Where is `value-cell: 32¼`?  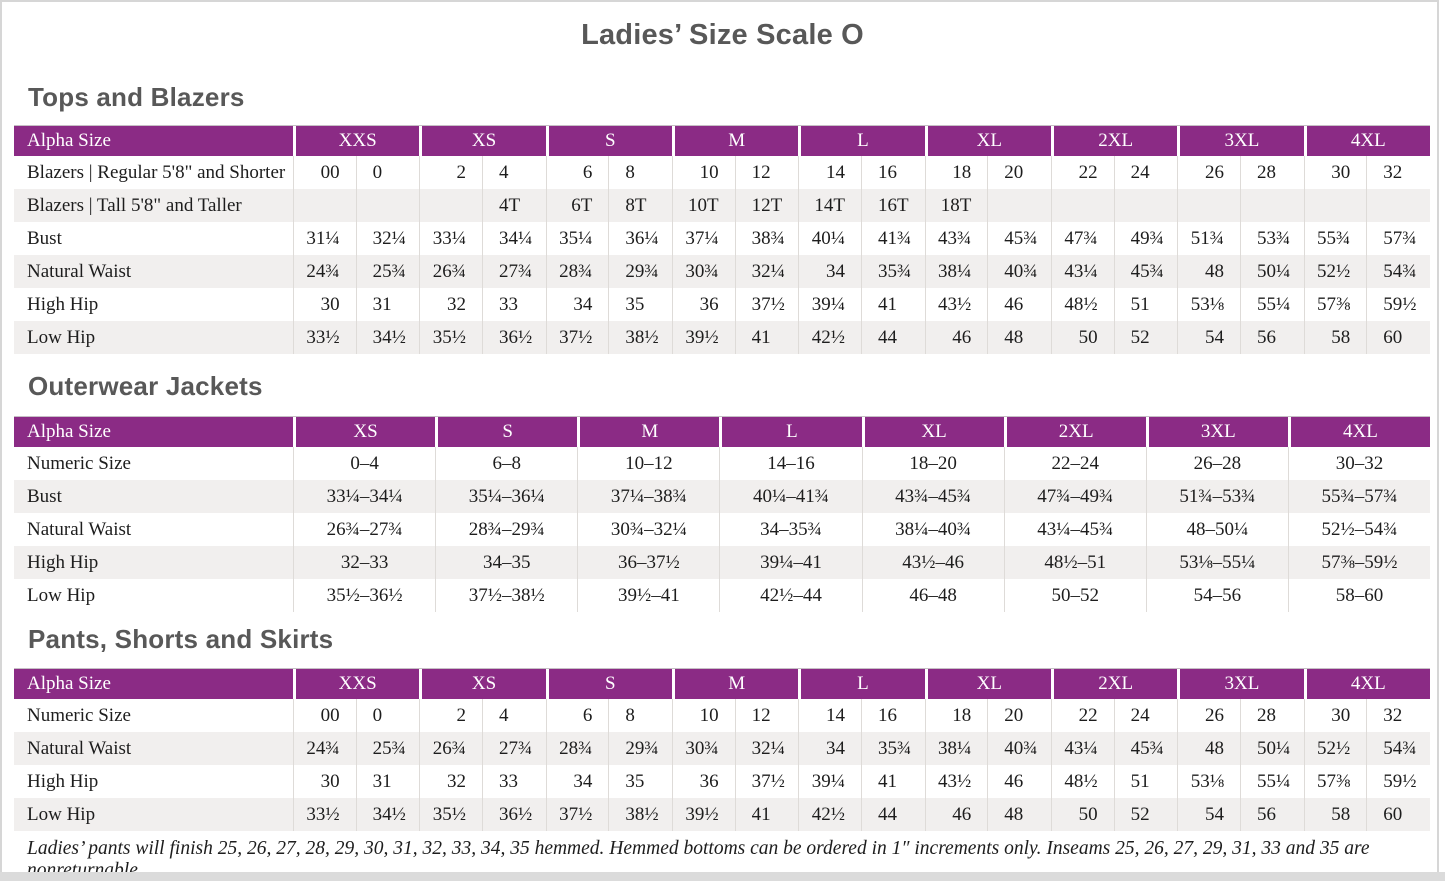
value-cell: 32¼ is located at coordinates (768, 271).